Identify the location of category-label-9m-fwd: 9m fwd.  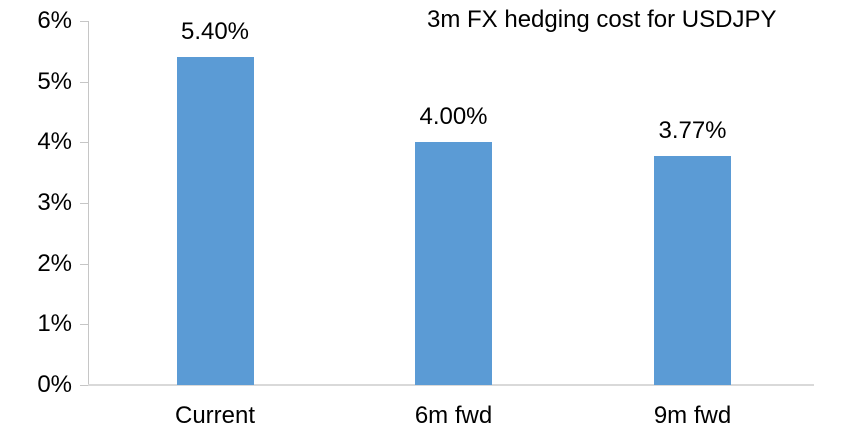
(692, 415).